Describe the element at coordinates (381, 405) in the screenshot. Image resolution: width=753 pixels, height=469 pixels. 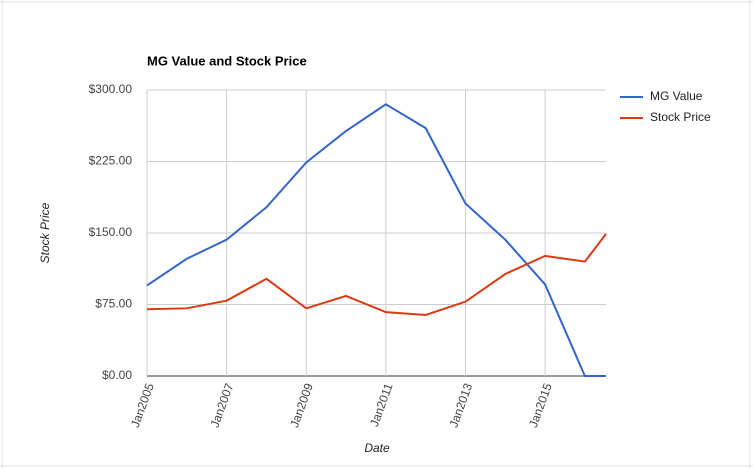
I see `x-tick-label: Jan2011` at that location.